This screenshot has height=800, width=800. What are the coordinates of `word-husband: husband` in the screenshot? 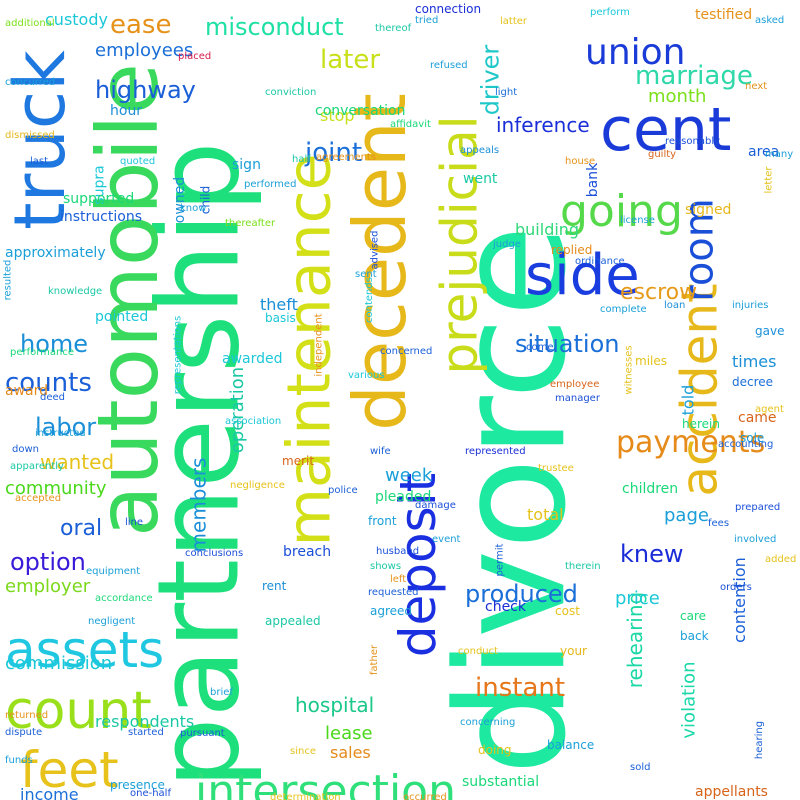 It's located at (398, 551).